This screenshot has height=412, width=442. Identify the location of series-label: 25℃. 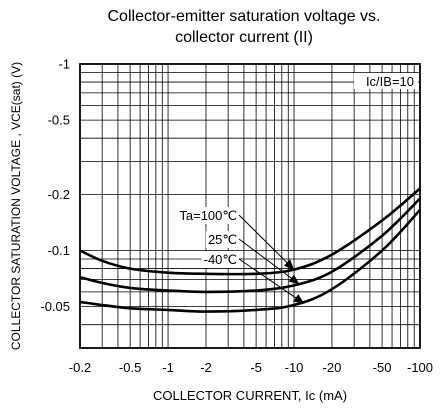
(222, 239).